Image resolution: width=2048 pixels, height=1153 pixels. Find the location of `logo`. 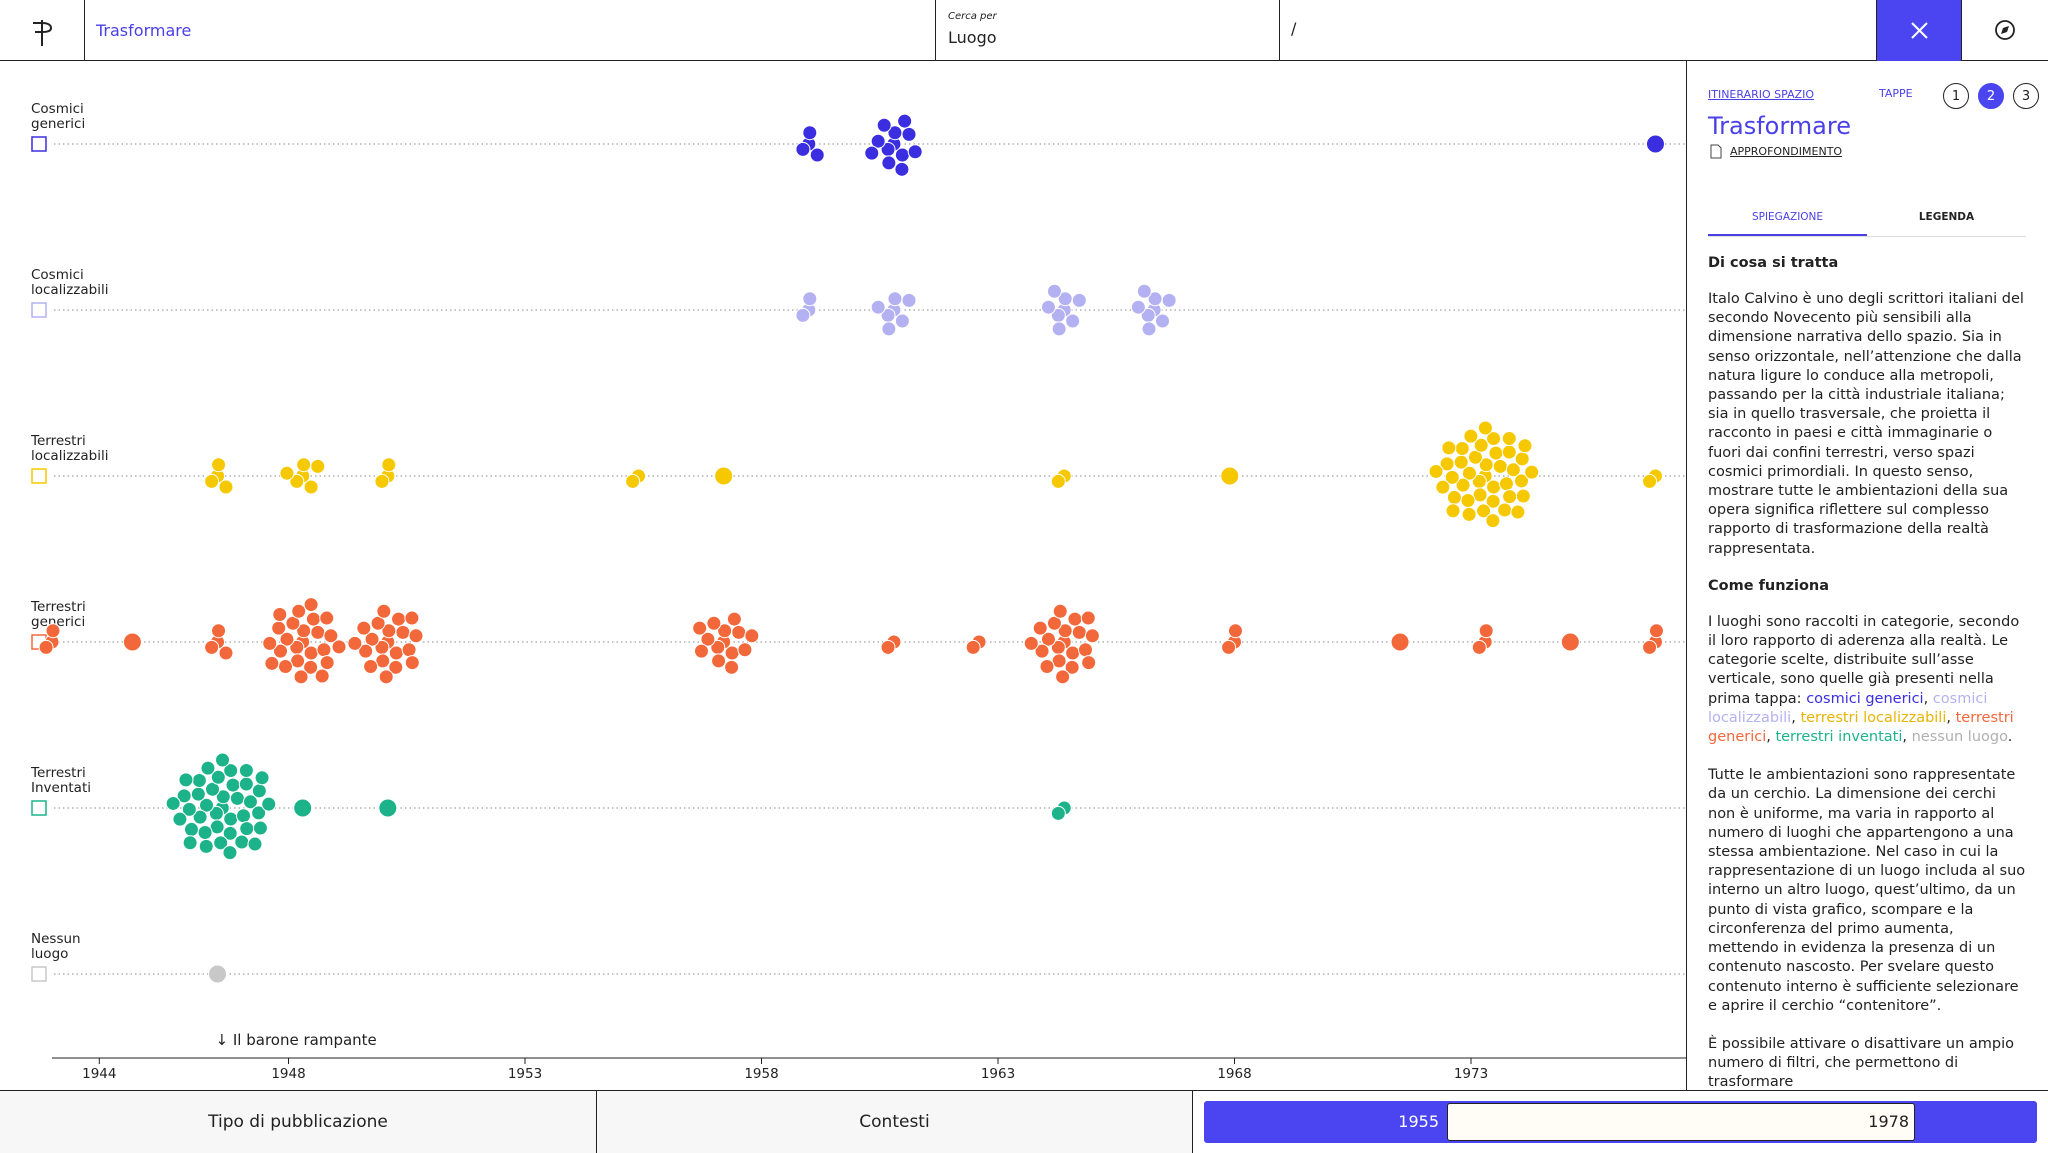

logo is located at coordinates (42, 30).